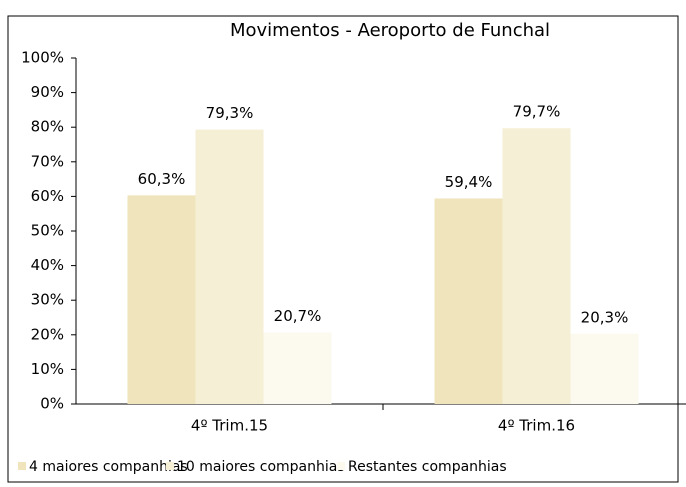 This screenshot has height=487, width=686. Describe the element at coordinates (230, 113) in the screenshot. I see `value-label: 79,3%` at that location.